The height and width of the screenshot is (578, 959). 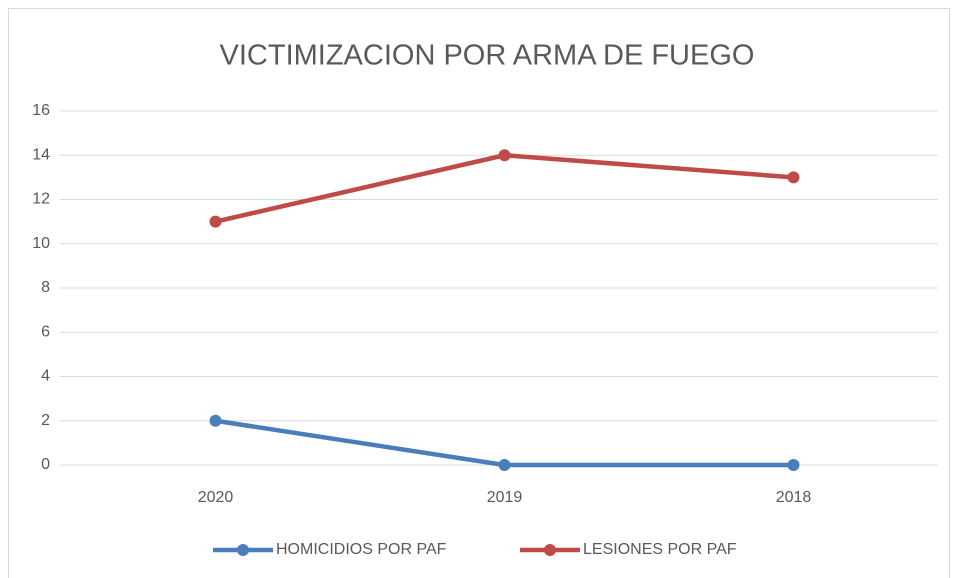 I want to click on legend-label: LESIONES POR PAF, so click(x=660, y=549).